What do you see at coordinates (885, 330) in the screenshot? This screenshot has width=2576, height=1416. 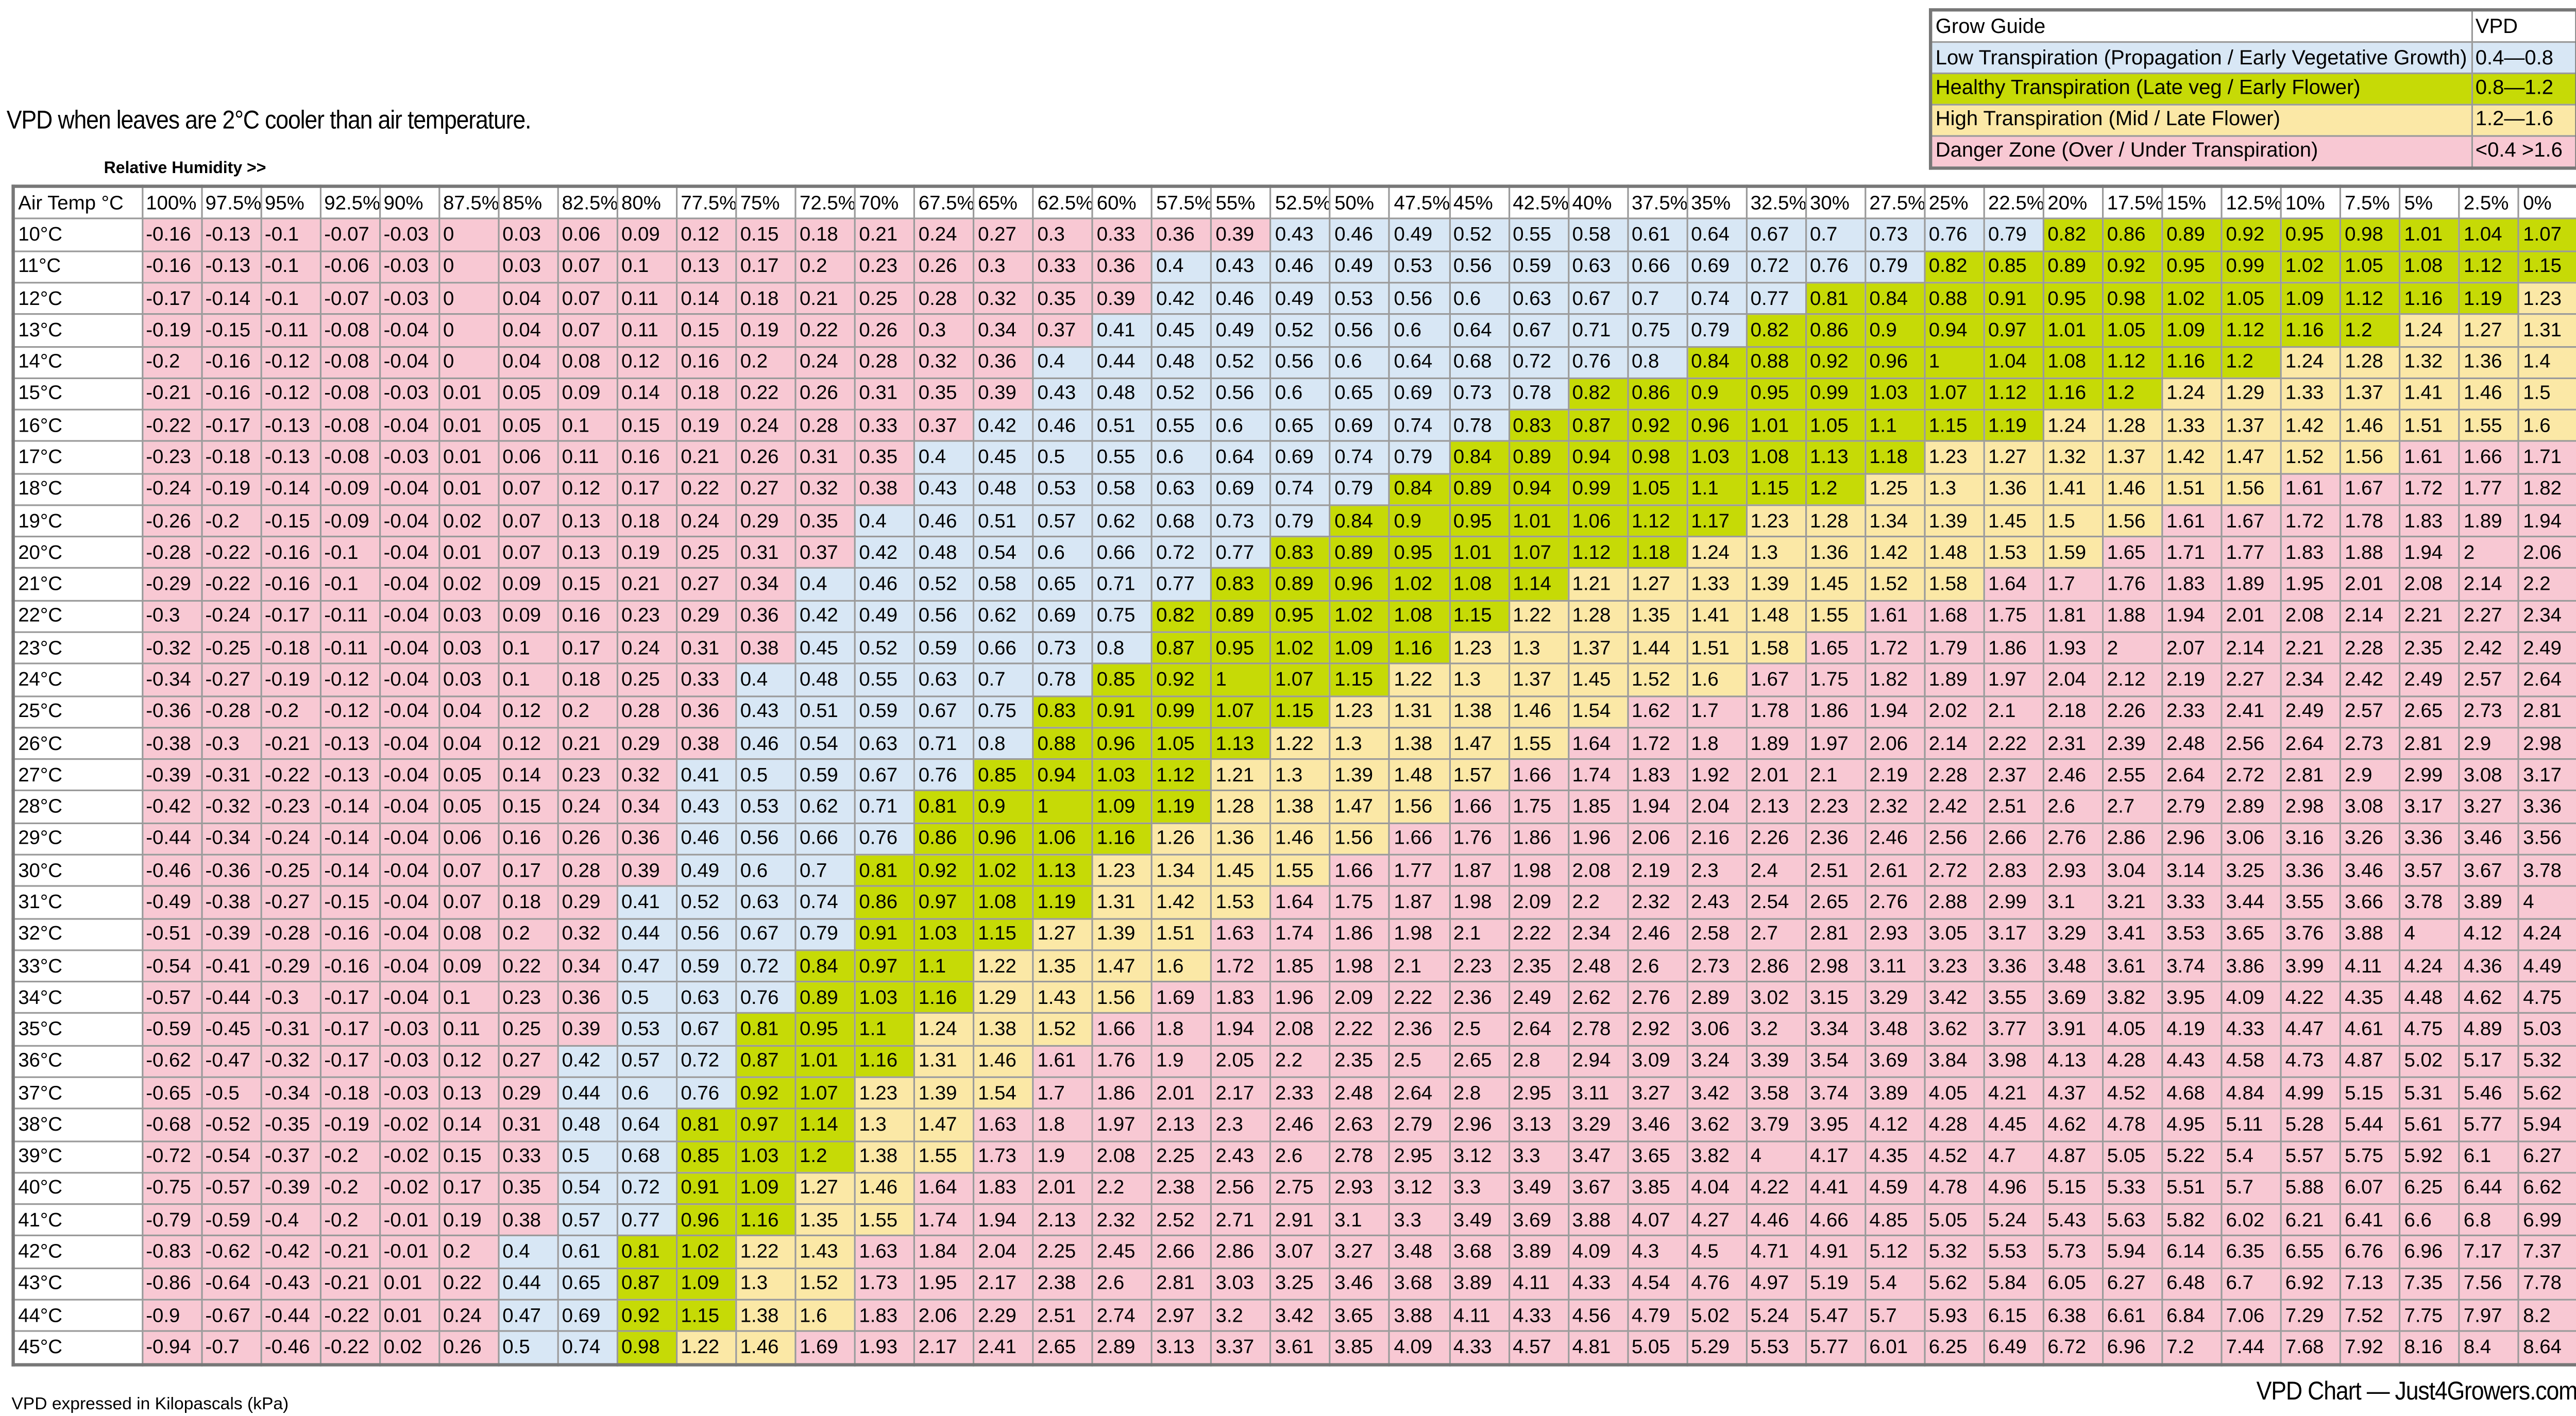 I see `vpd-cell: 0.26` at bounding box center [885, 330].